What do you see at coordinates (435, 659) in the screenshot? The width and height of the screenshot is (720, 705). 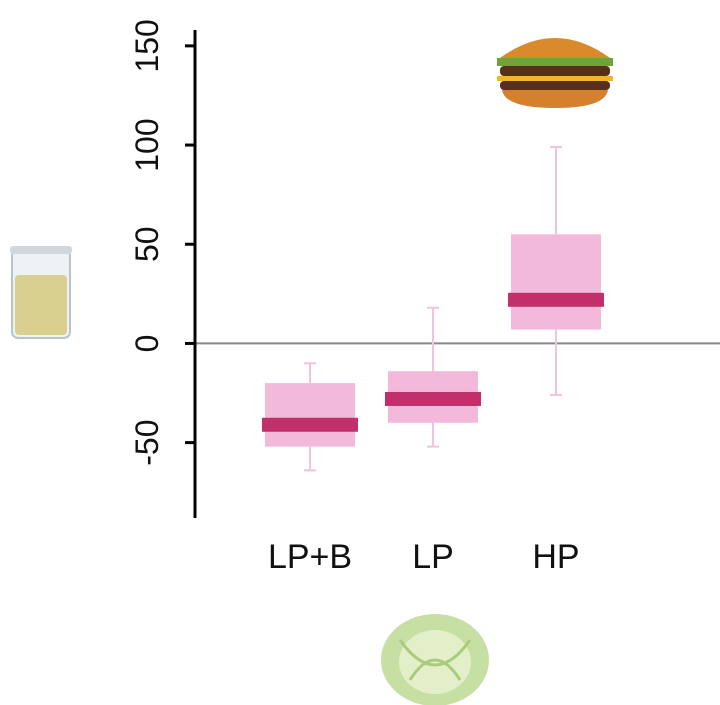 I see `cabbage-icon` at bounding box center [435, 659].